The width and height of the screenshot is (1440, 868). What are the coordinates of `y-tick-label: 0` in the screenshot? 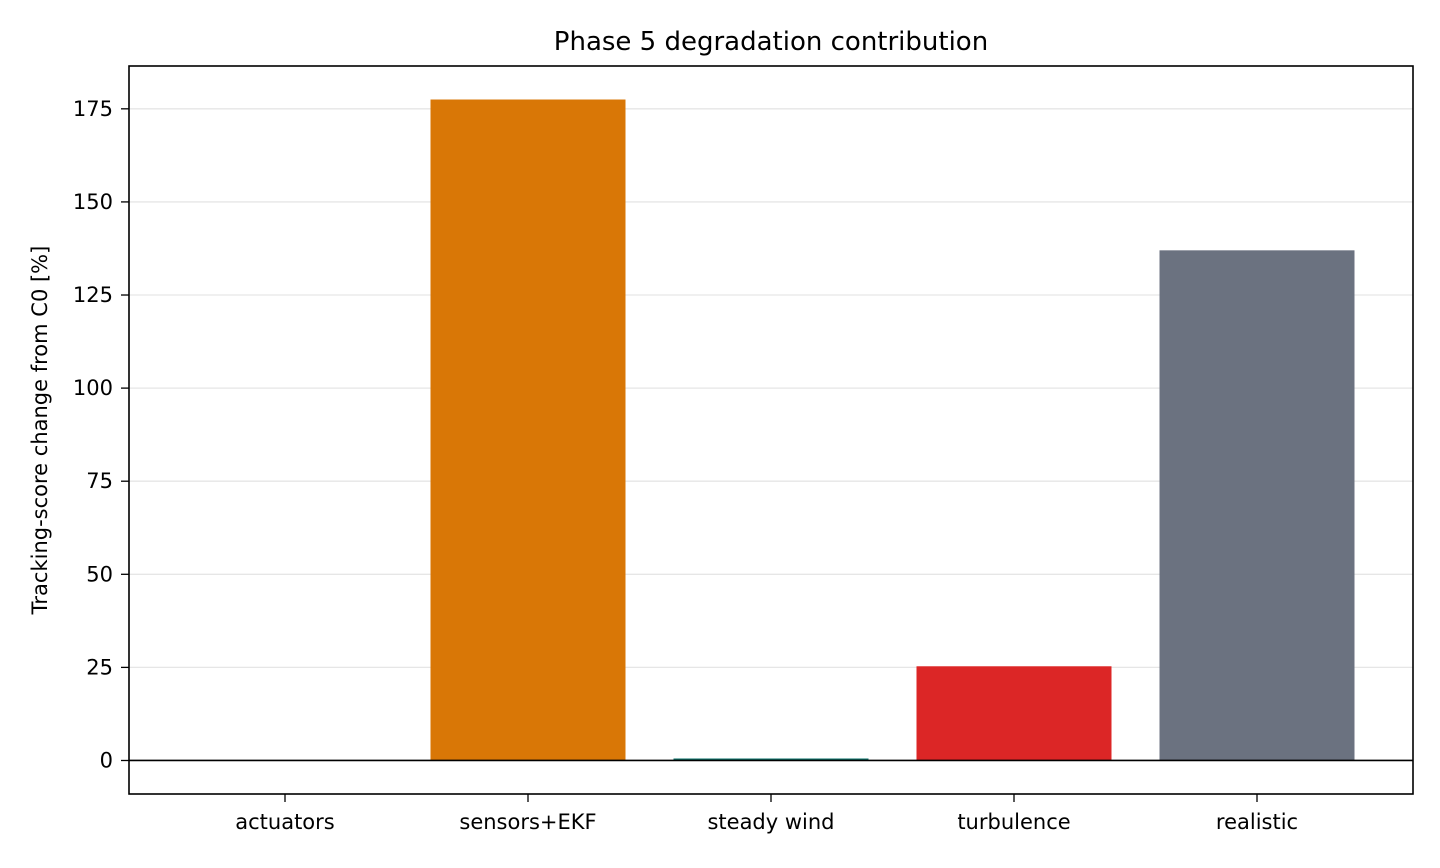 It's located at (106, 760).